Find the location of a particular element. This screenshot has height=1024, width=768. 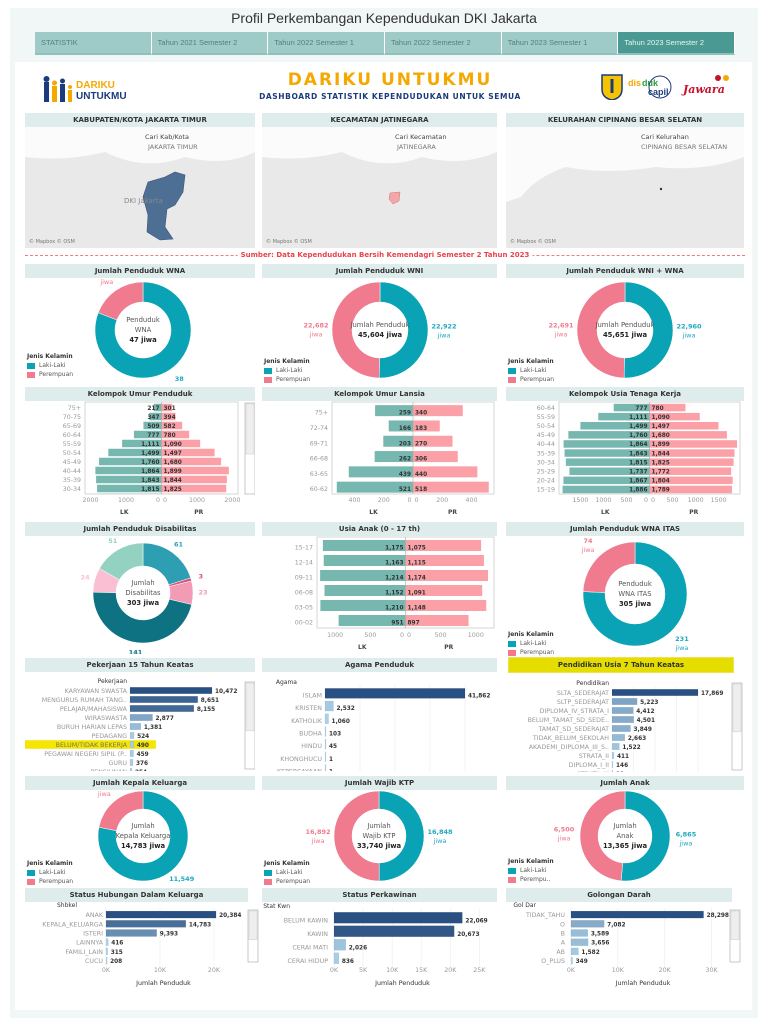

bar-famili-lain is located at coordinates (106, 951).